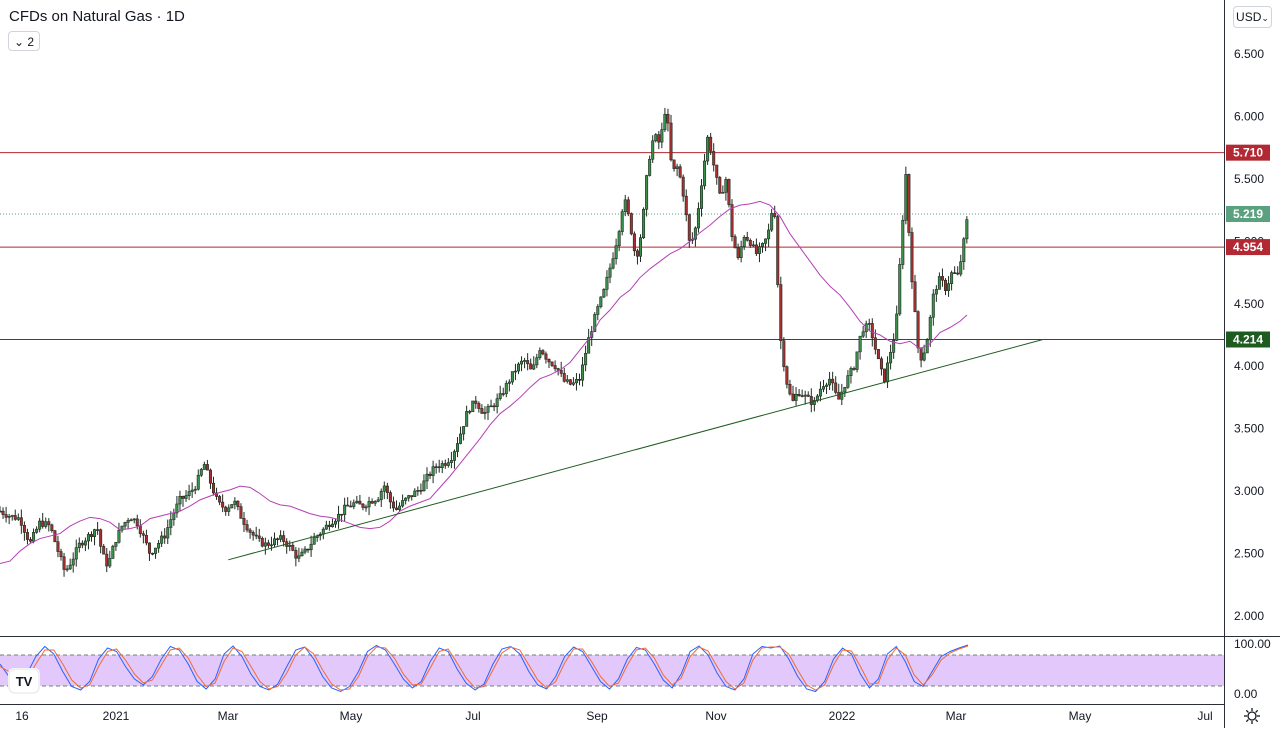 The height and width of the screenshot is (730, 1280). Describe the element at coordinates (1248, 247) in the screenshot. I see `price-level-label: 4.954` at that location.